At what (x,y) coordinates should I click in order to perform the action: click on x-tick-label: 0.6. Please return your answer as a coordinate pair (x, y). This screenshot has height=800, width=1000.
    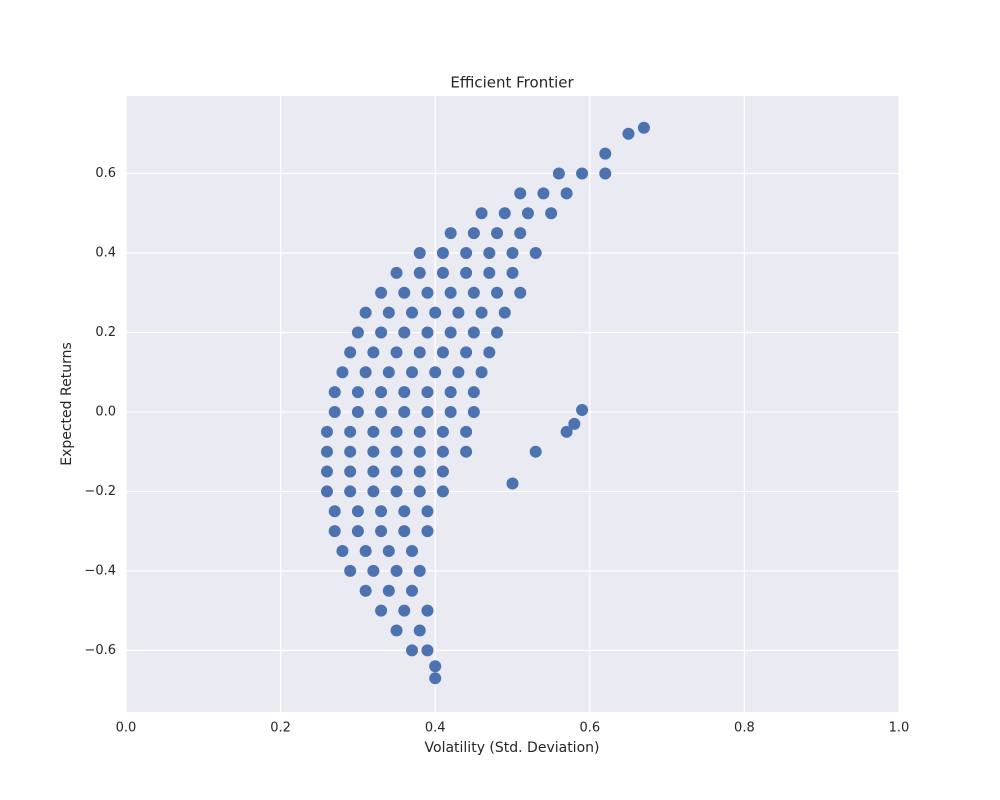
    Looking at the image, I should click on (589, 728).